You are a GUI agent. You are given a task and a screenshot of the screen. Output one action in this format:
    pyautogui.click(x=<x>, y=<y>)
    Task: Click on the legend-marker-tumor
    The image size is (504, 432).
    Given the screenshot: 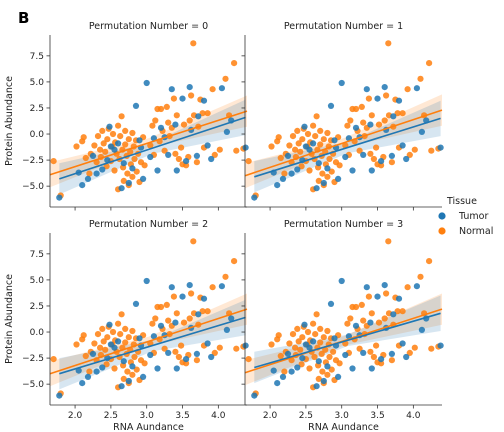 What is the action you would take?
    pyautogui.click(x=442, y=216)
    